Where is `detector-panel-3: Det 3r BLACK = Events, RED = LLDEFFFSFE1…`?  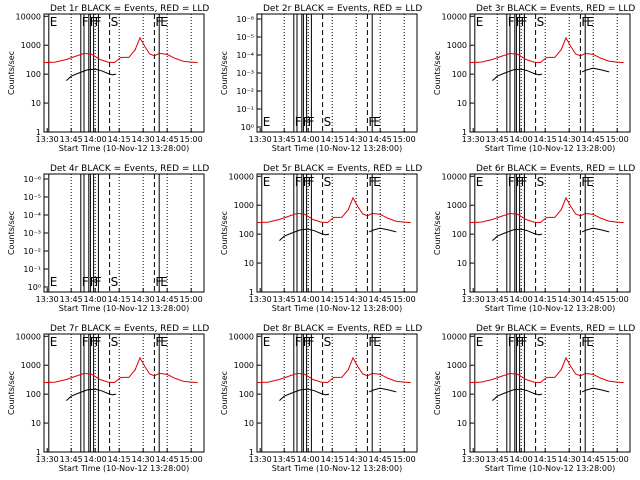 detector-panel-3: Det 3r BLACK = Events, RED = LLDEFFFSFE1… is located at coordinates (534, 78).